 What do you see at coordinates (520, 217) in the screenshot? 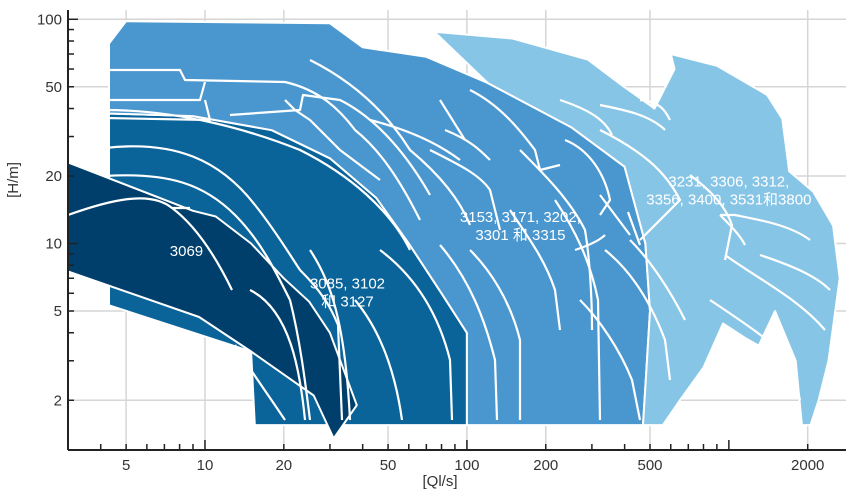
I see `region-label: 3153, 3171, 3202,` at bounding box center [520, 217].